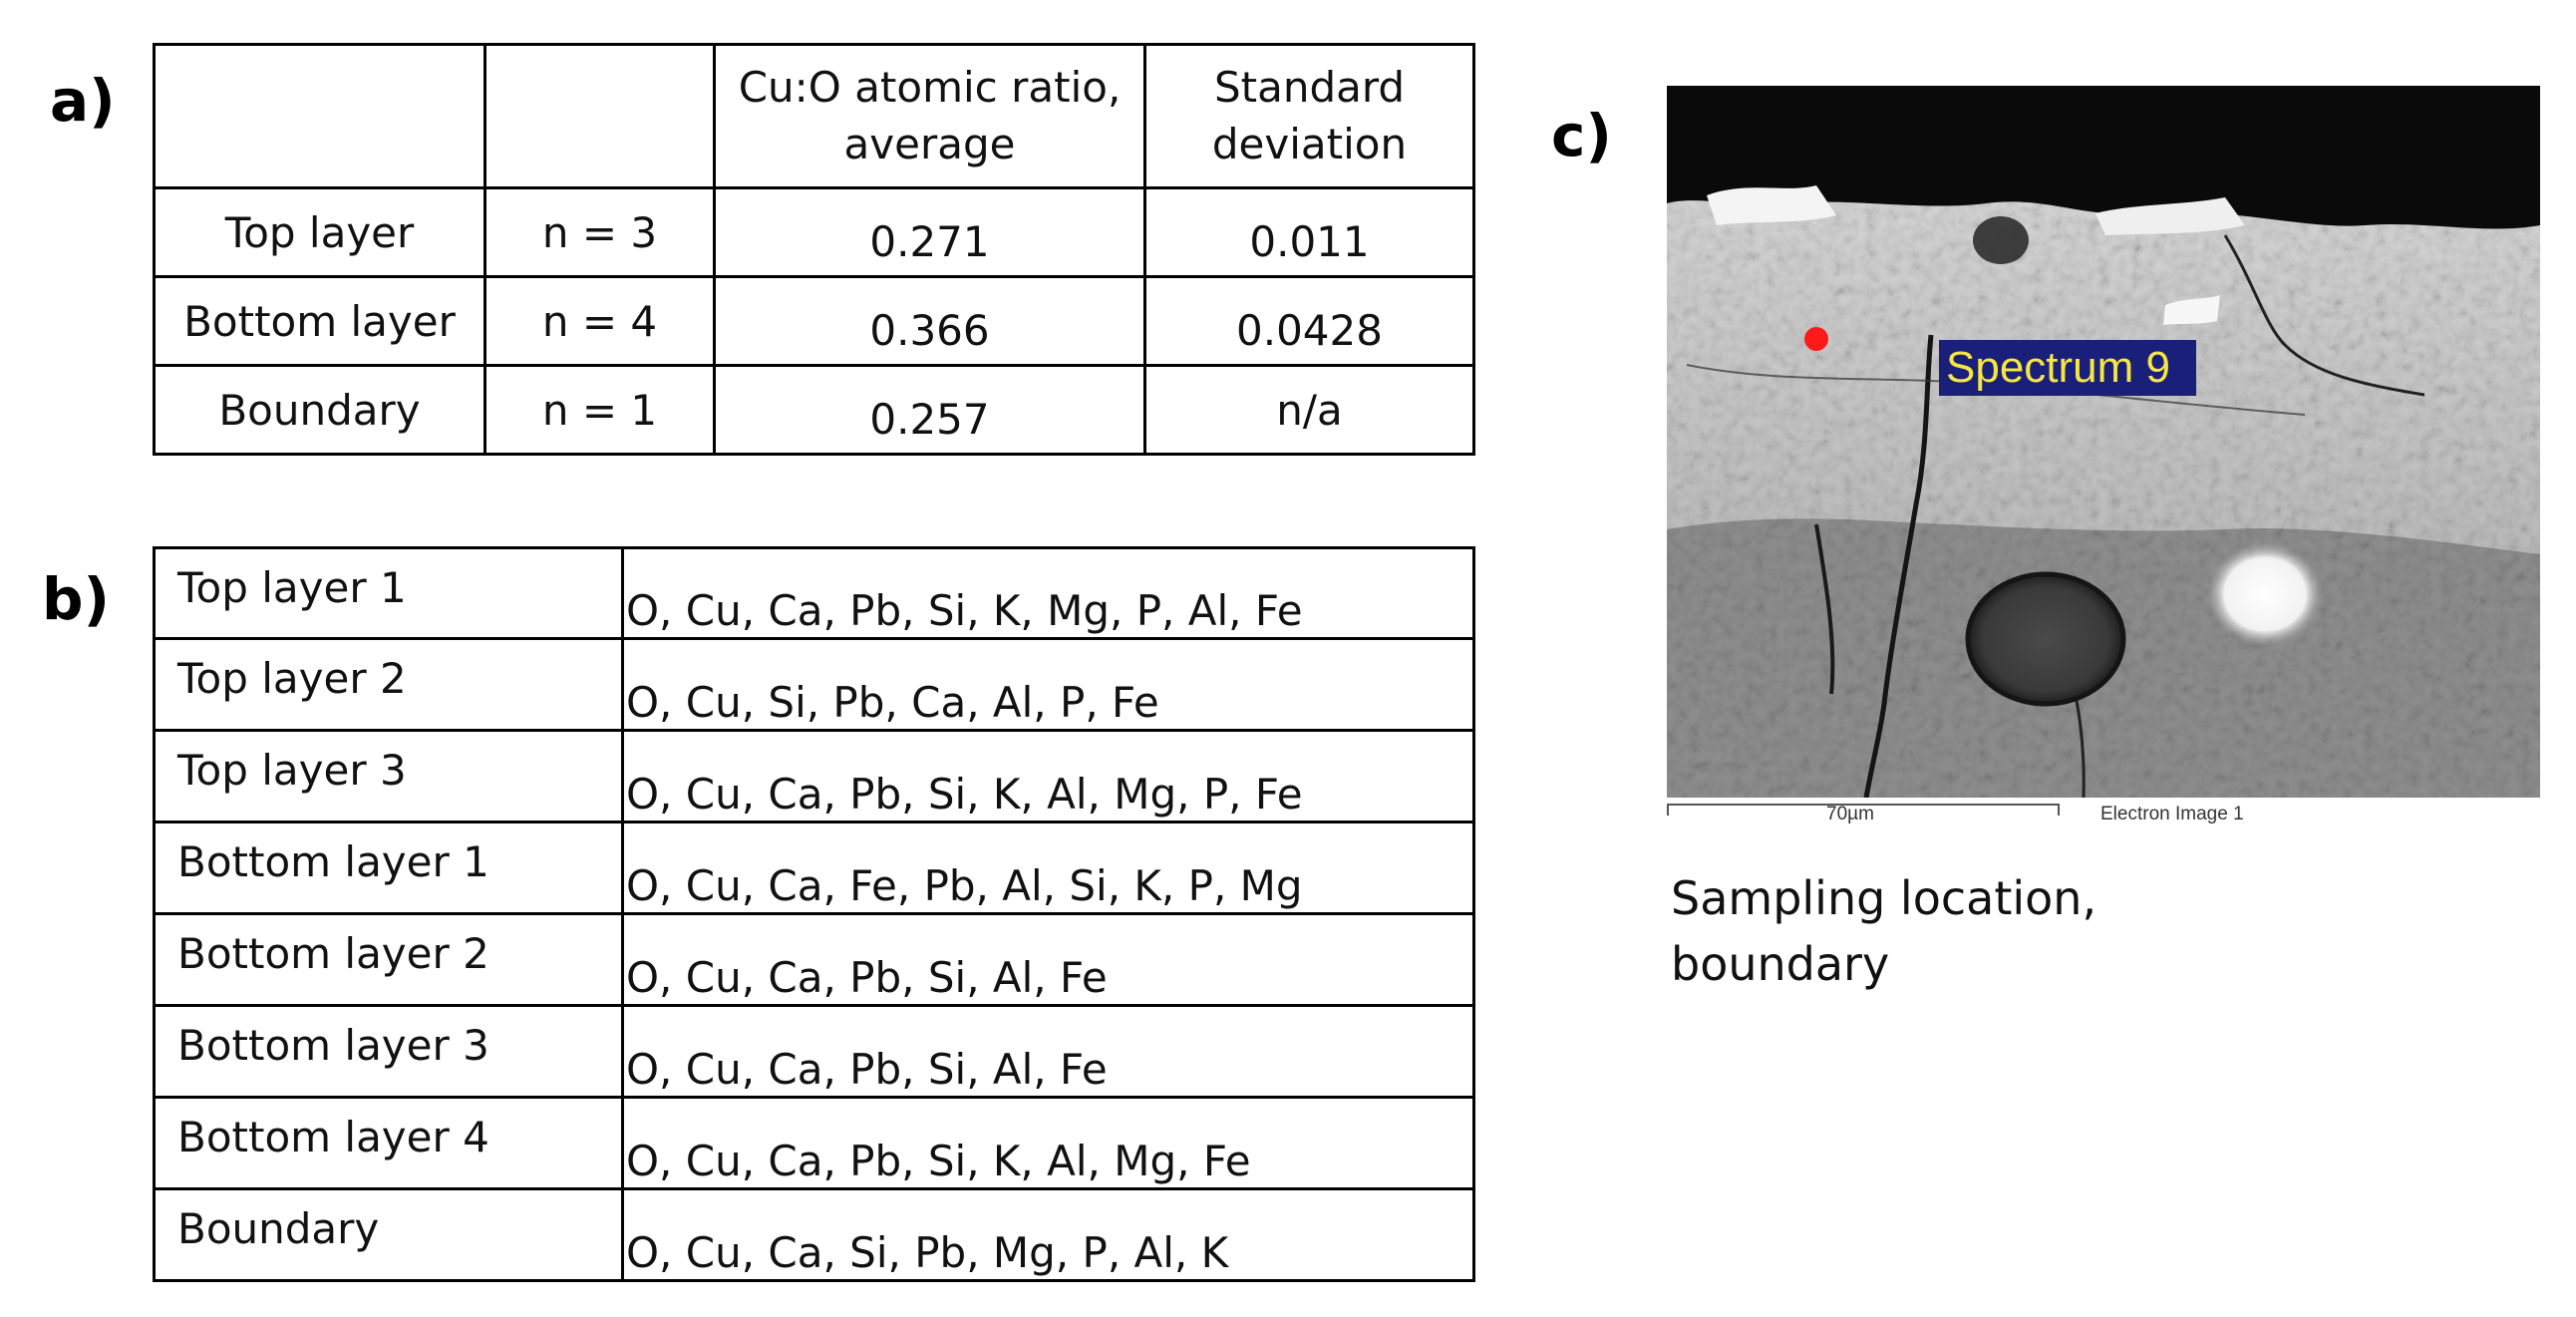  Describe the element at coordinates (319, 321) in the screenshot. I see `row-layer: Bottom layer` at that location.